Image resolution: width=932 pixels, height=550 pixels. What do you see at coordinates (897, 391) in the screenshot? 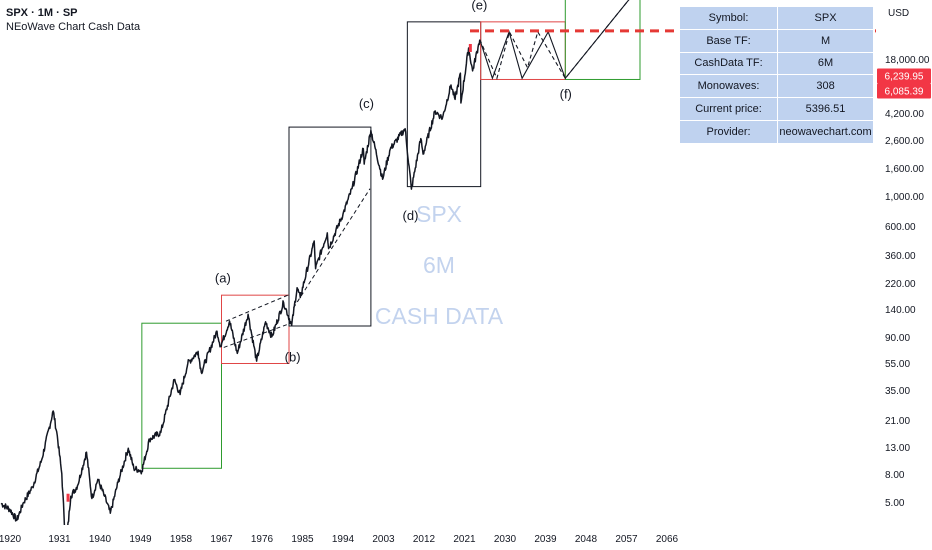
I see `y-tick-label: 35.00` at bounding box center [897, 391].